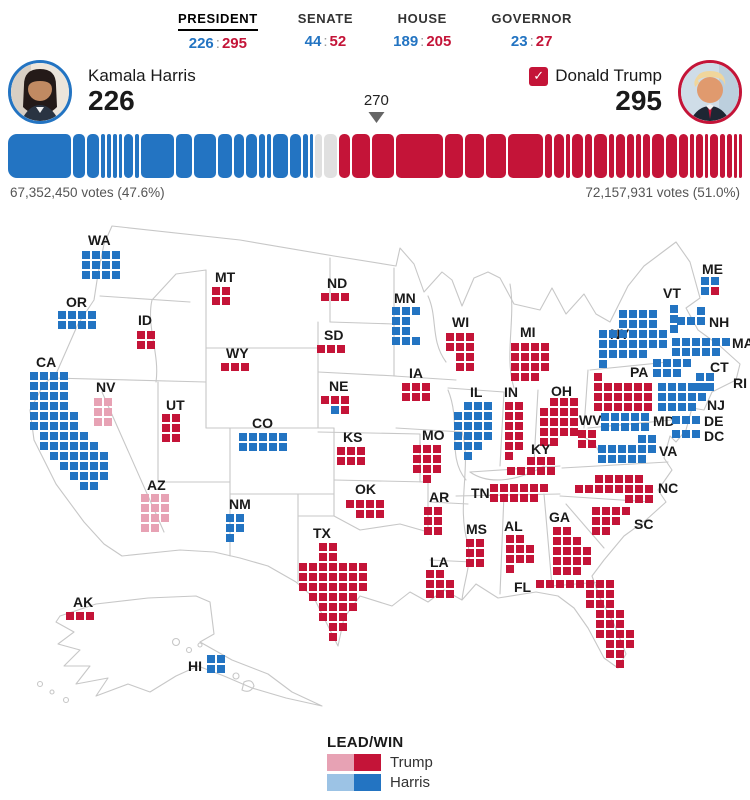  I want to click on bar-segment-MO, so click(577, 156).